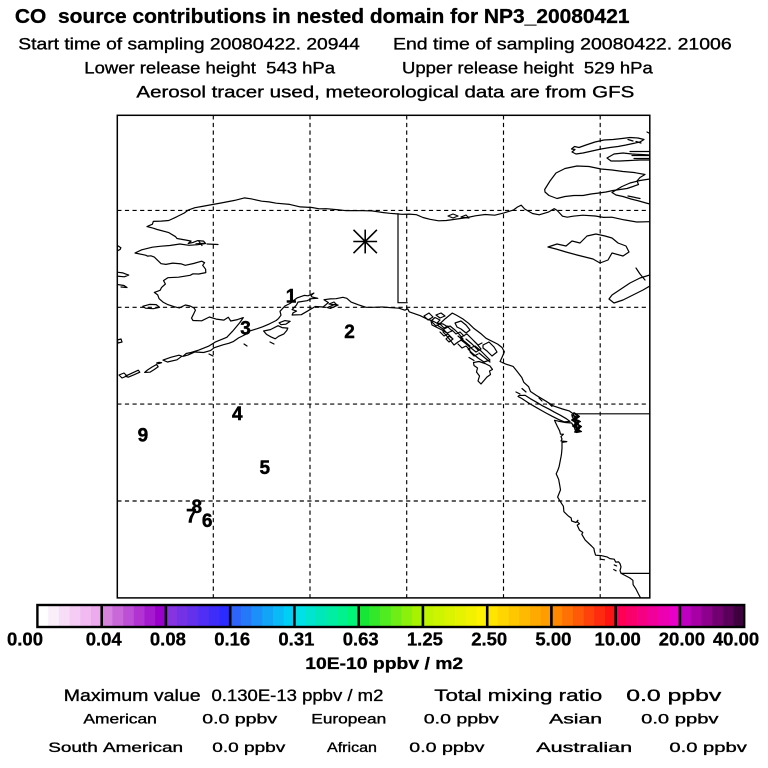 This screenshot has width=768, height=768. Describe the element at coordinates (207, 521) in the screenshot. I see `svg-text: 6` at that location.